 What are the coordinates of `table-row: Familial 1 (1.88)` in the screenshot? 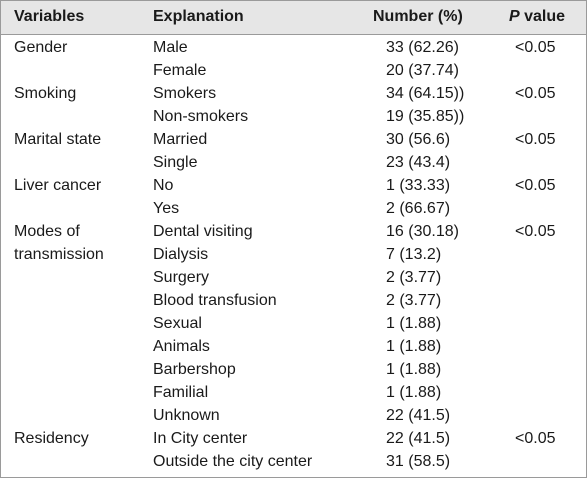 It's located at (293, 392).